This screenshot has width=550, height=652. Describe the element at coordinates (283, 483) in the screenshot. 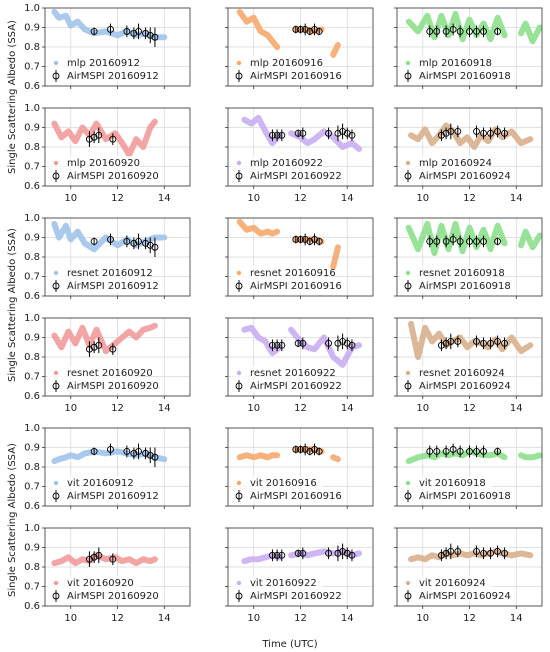

I see `legend-label: vit 20160916` at that location.